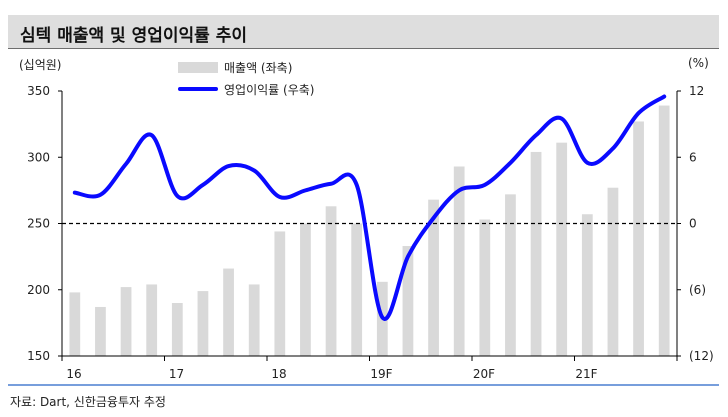 This screenshot has height=417, width=728. I want to click on legend-label-margin: 영업이익률 (우축), so click(269, 89).